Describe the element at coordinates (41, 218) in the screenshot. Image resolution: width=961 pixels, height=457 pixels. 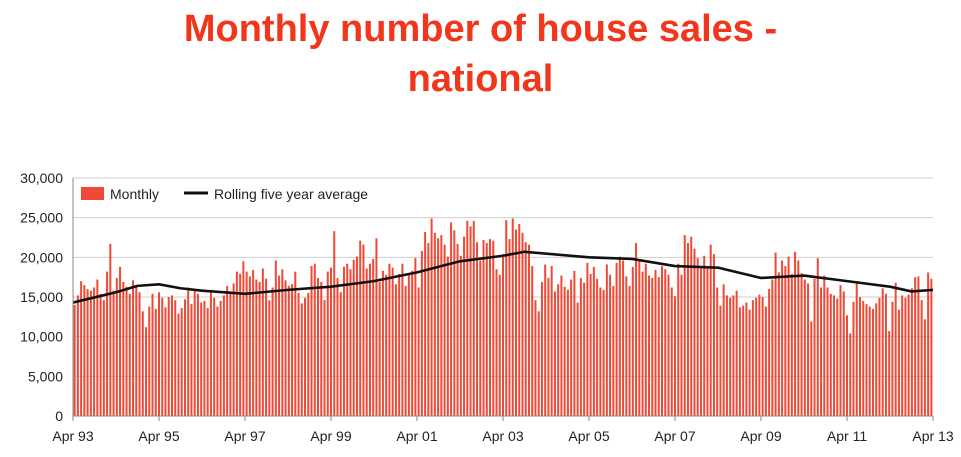
I see `y-tick-label: 25,000` at that location.